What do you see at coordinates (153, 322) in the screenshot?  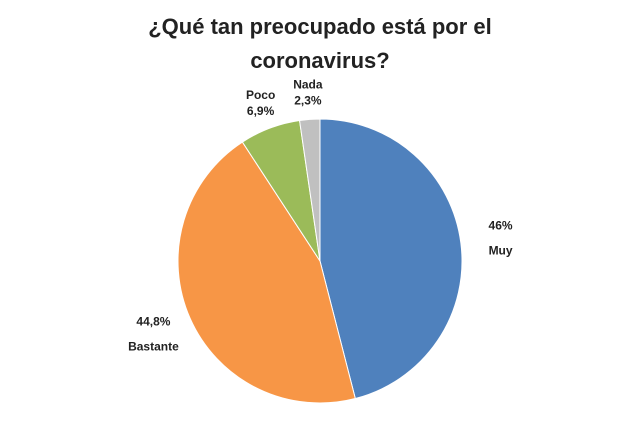 I see `value-label: 44,8%` at bounding box center [153, 322].